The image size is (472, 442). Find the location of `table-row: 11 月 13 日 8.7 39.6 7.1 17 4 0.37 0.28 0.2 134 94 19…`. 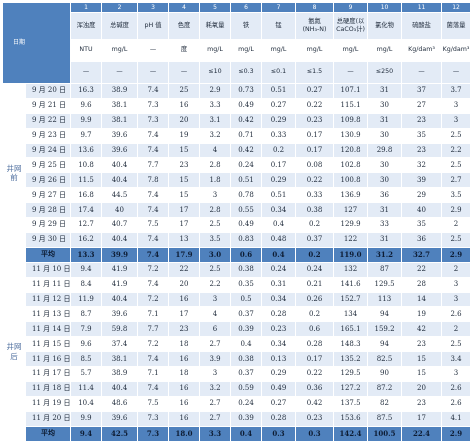

table-row: 11 月 13 日 8.7 39.6 7.1 17 4 0.37 0.28 0.2 134 94 19… is located at coordinates (237, 314).